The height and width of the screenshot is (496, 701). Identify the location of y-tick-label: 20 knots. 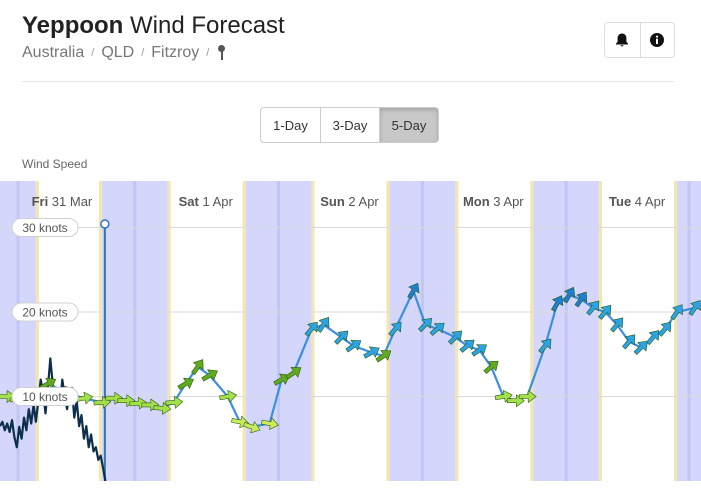
(44, 312).